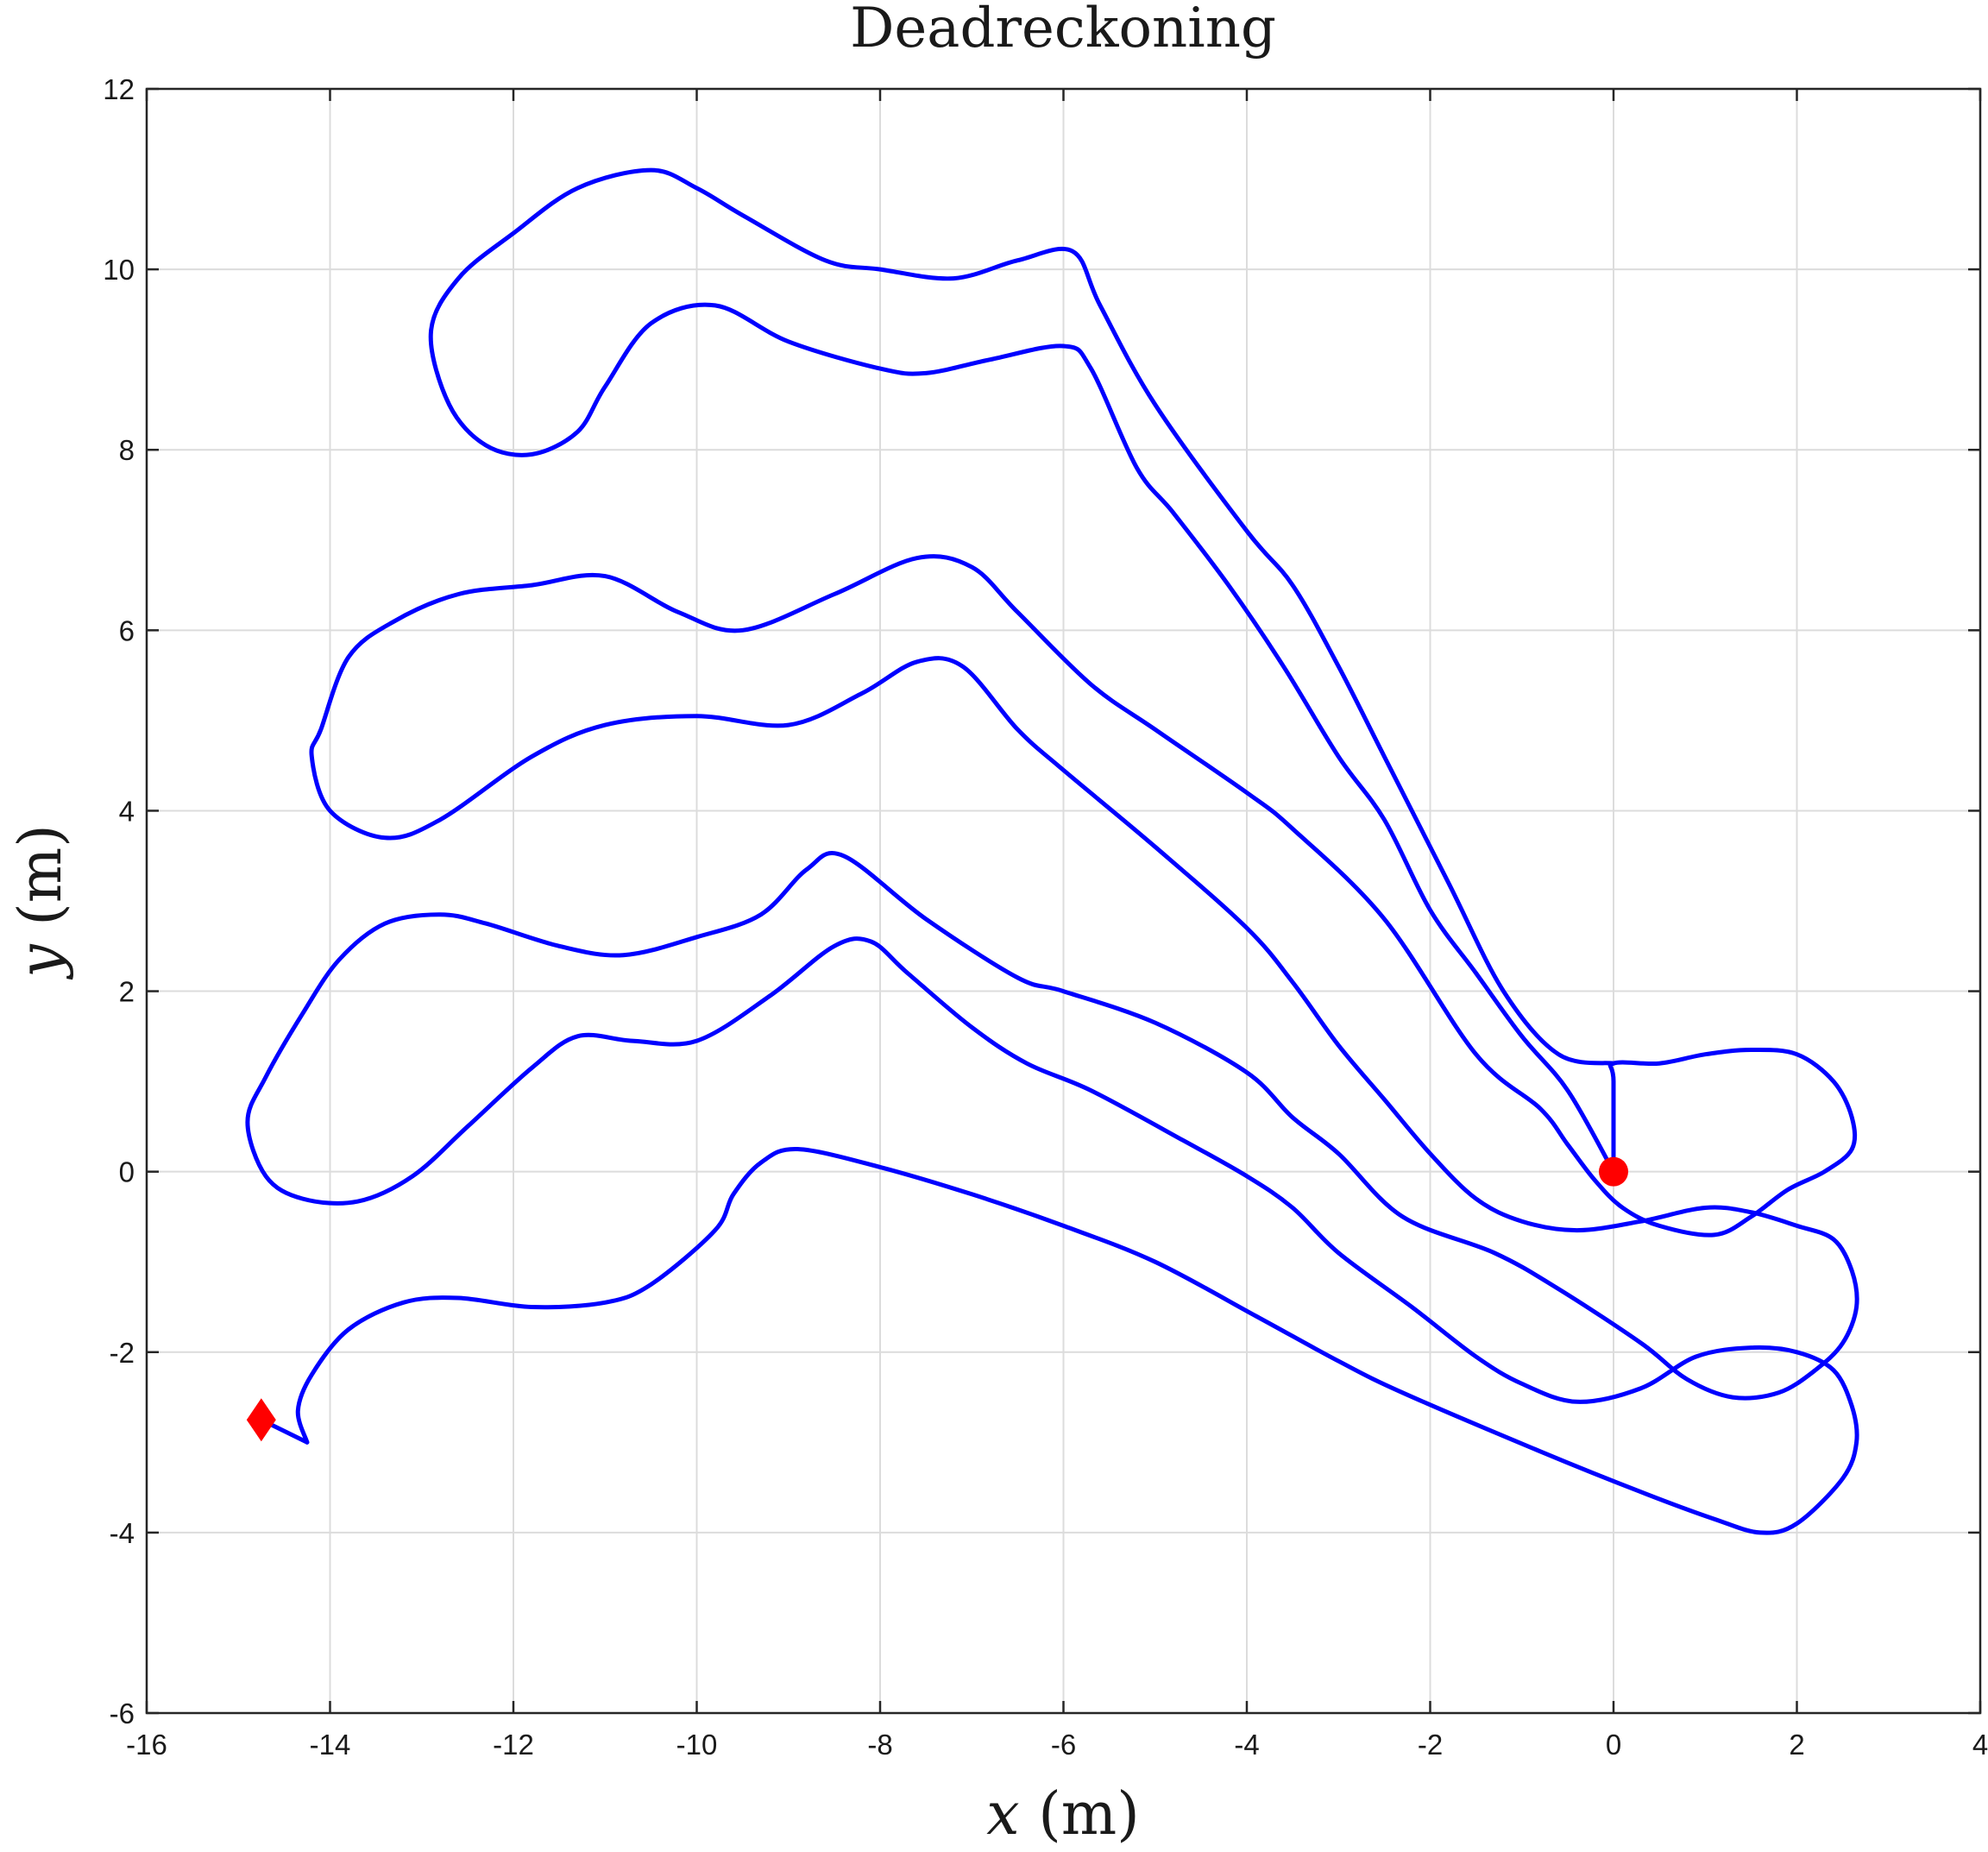 This screenshot has width=1988, height=1852. What do you see at coordinates (1430, 1745) in the screenshot?
I see `x-tick-label: -2` at bounding box center [1430, 1745].